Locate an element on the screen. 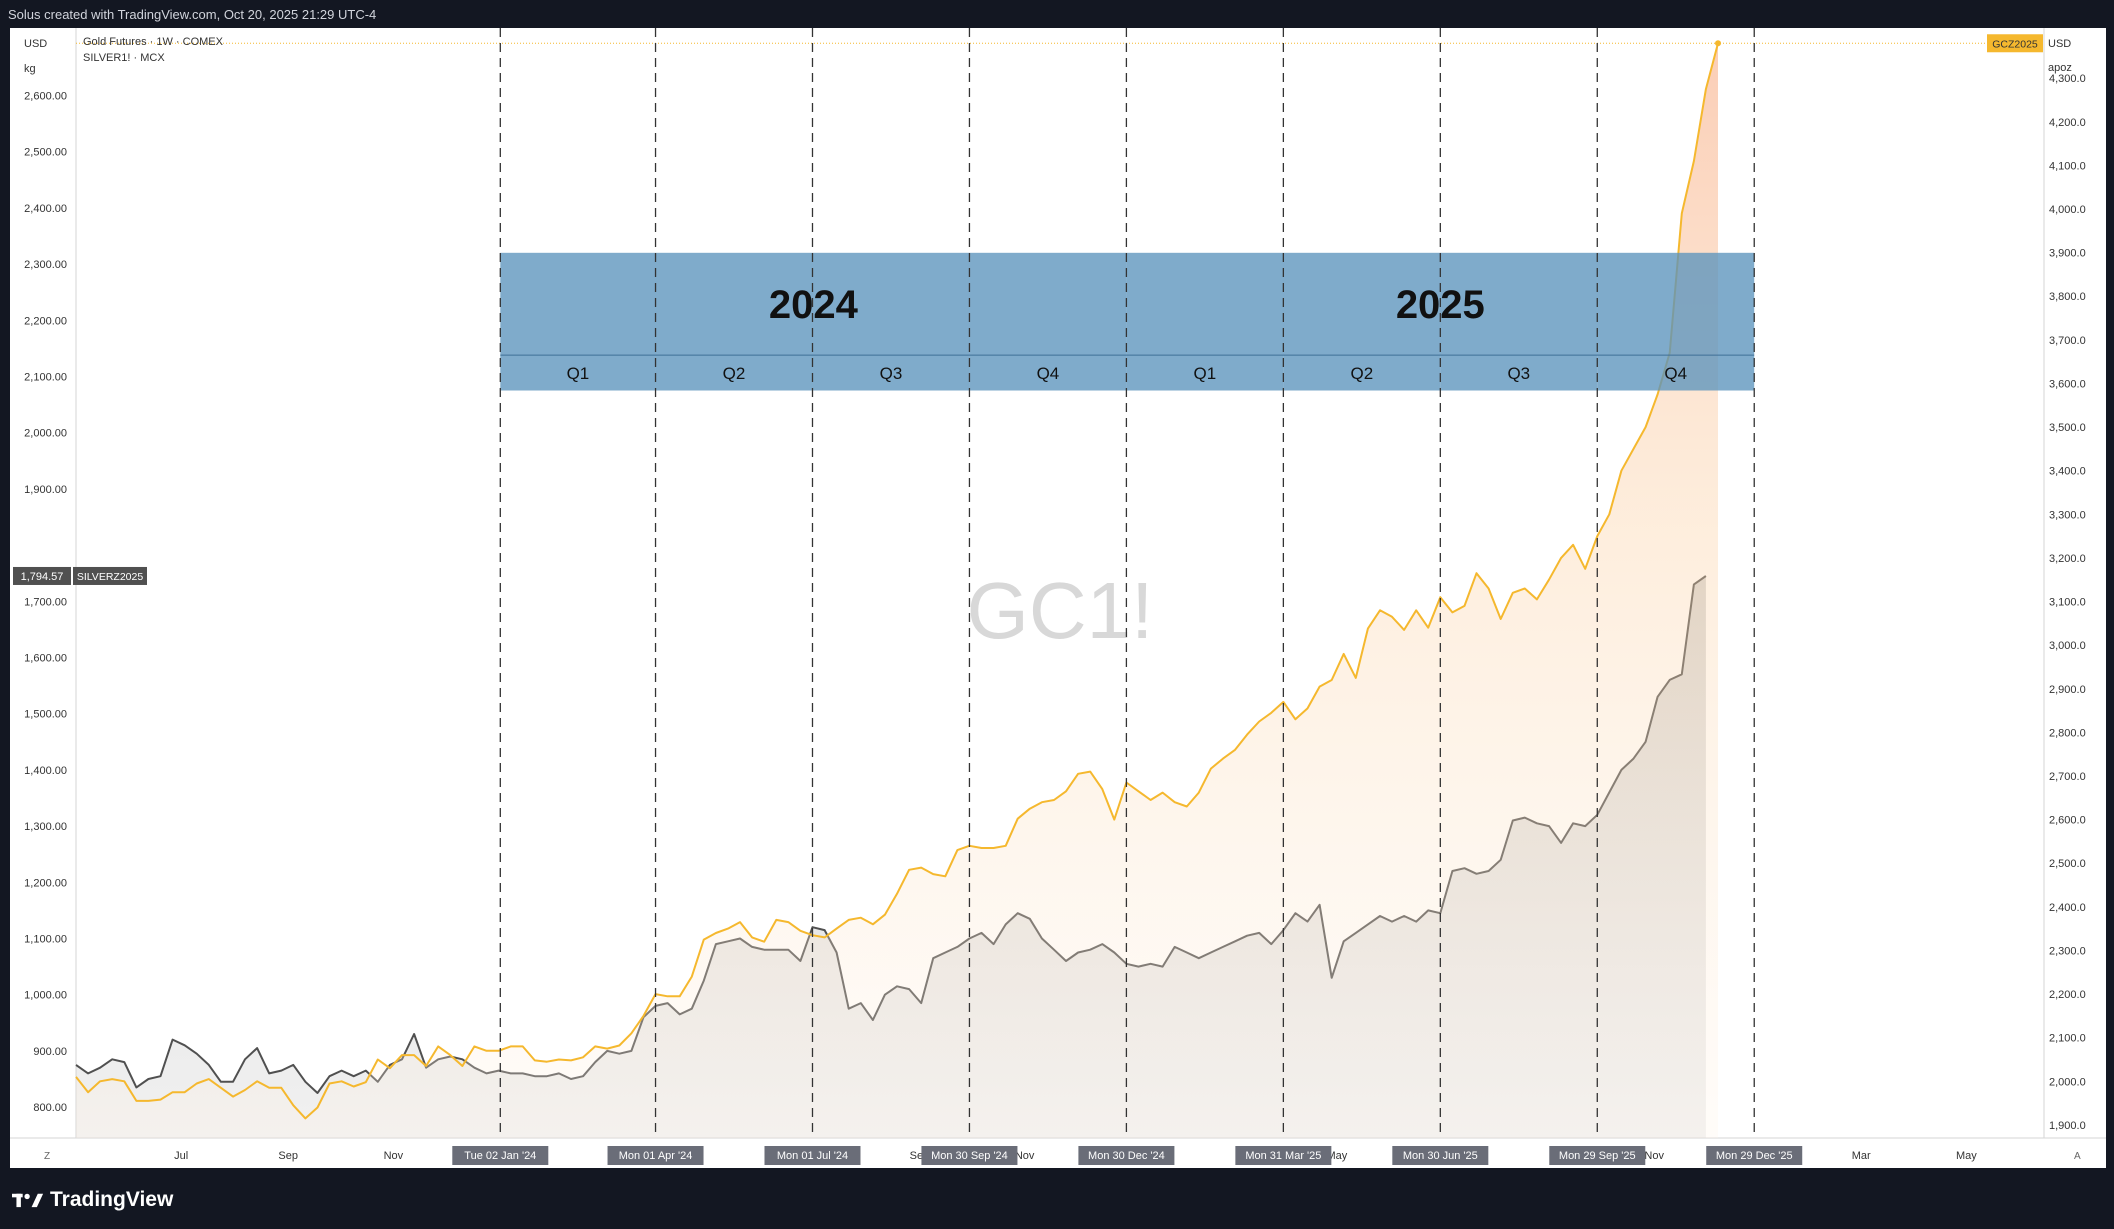 The height and width of the screenshot is (1229, 2114). right-tick-label: 3,000.0 is located at coordinates (2067, 646).